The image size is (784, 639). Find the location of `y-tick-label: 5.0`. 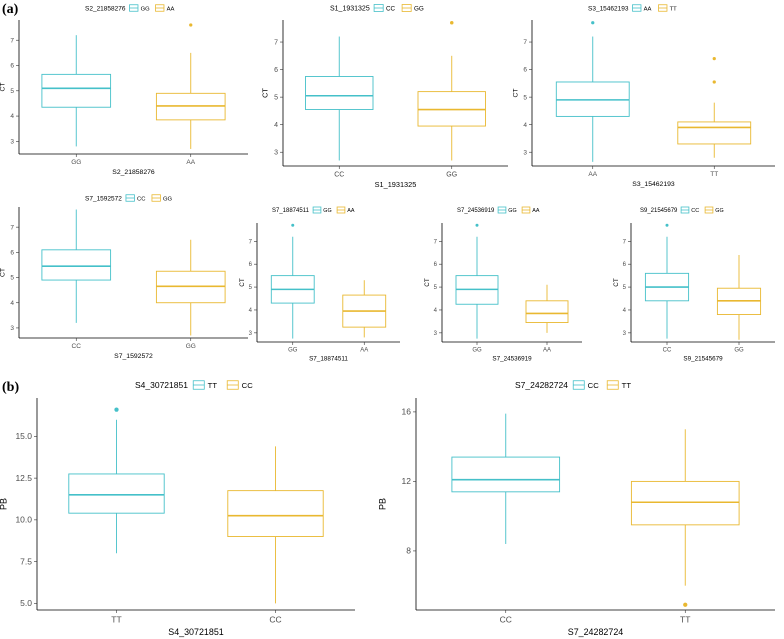

y-tick-label: 5.0 is located at coordinates (26, 603).